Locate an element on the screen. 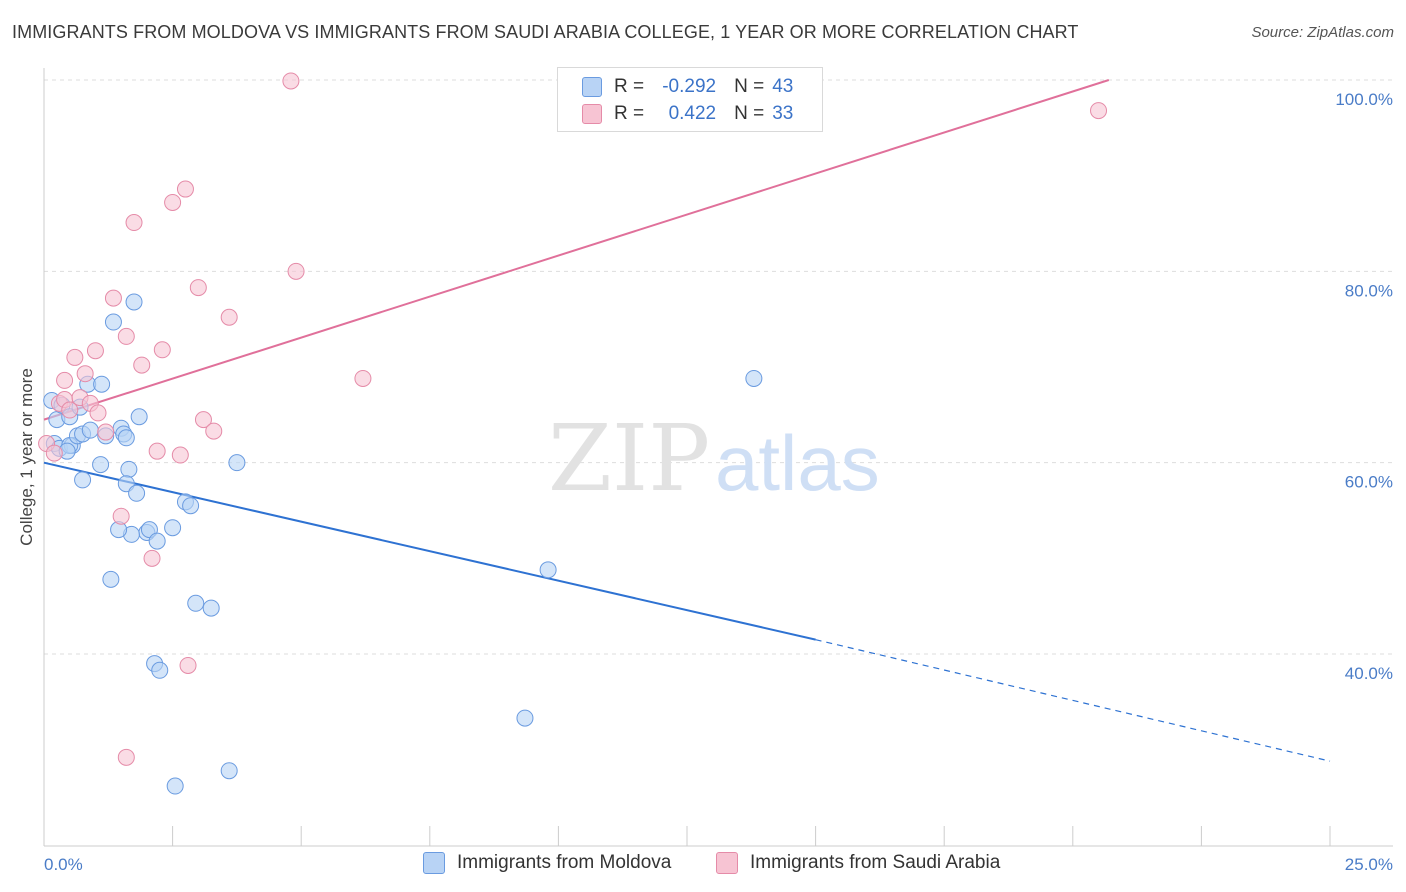 The width and height of the screenshot is (1406, 892). legend-r-value: -0.292 is located at coordinates (689, 86).